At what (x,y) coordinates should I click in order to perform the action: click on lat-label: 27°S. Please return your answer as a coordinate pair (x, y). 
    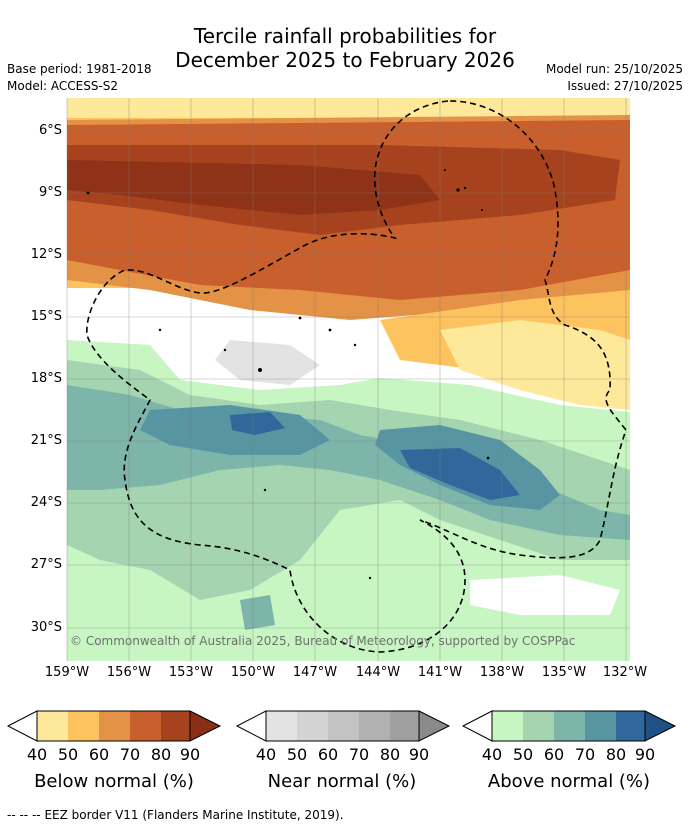
    Looking at the image, I should click on (46, 564).